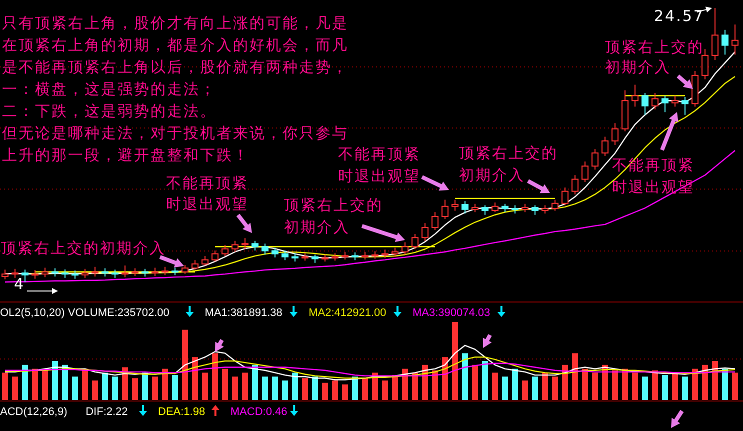 This screenshot has height=431, width=743. Describe the element at coordinates (175, 23) in the screenshot. I see `annotation: 只有顶紧右上角，股价才有向上涨的可能，凡是` at that location.